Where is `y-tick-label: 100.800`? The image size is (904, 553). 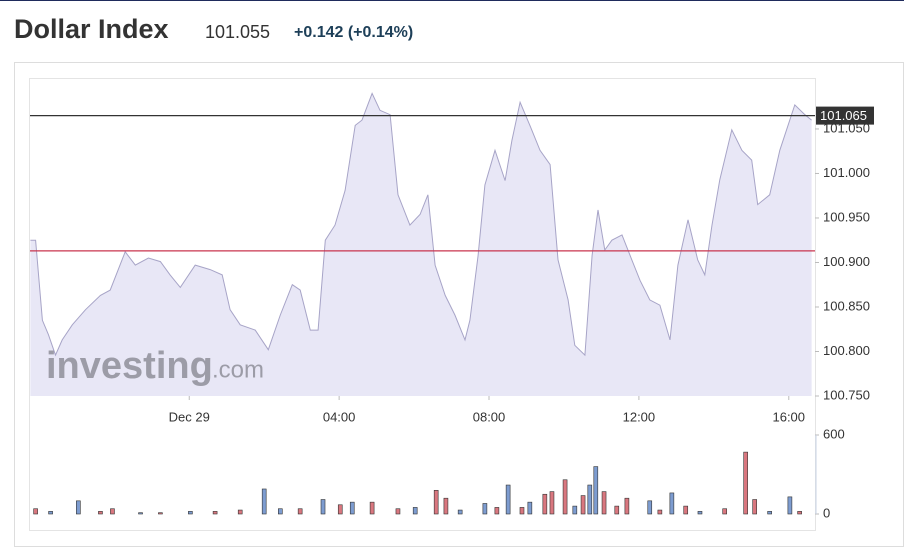
y-tick-label: 100.800 is located at coordinates (846, 350).